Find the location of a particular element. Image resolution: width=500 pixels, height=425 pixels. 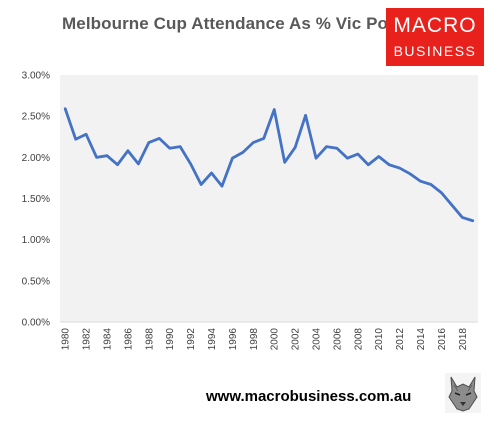

x-tick-label: 1994 is located at coordinates (212, 339).